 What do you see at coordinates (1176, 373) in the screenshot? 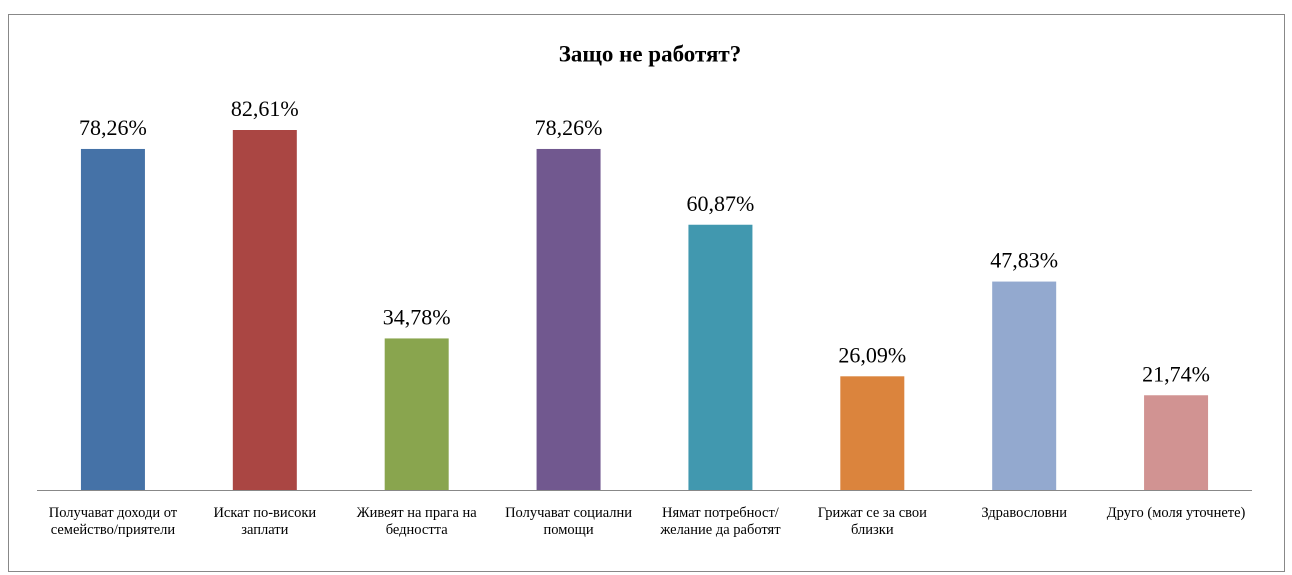
I see `data-label: 21,74%` at bounding box center [1176, 373].